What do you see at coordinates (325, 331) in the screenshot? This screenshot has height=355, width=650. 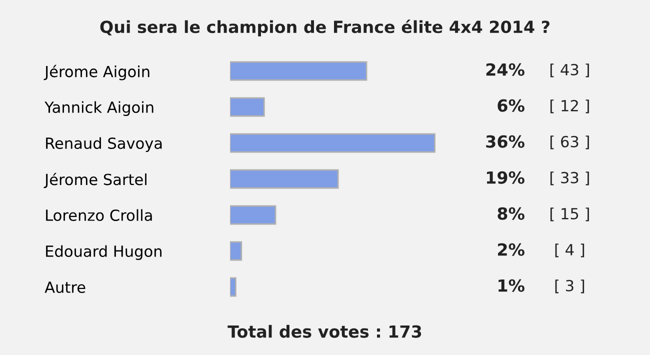 I see `text: Total des votes : 173` at bounding box center [325, 331].